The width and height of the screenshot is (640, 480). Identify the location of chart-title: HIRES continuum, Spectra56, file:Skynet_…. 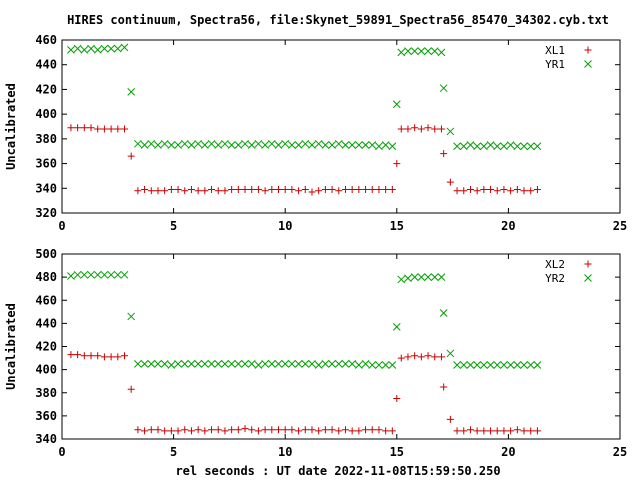
(338, 20).